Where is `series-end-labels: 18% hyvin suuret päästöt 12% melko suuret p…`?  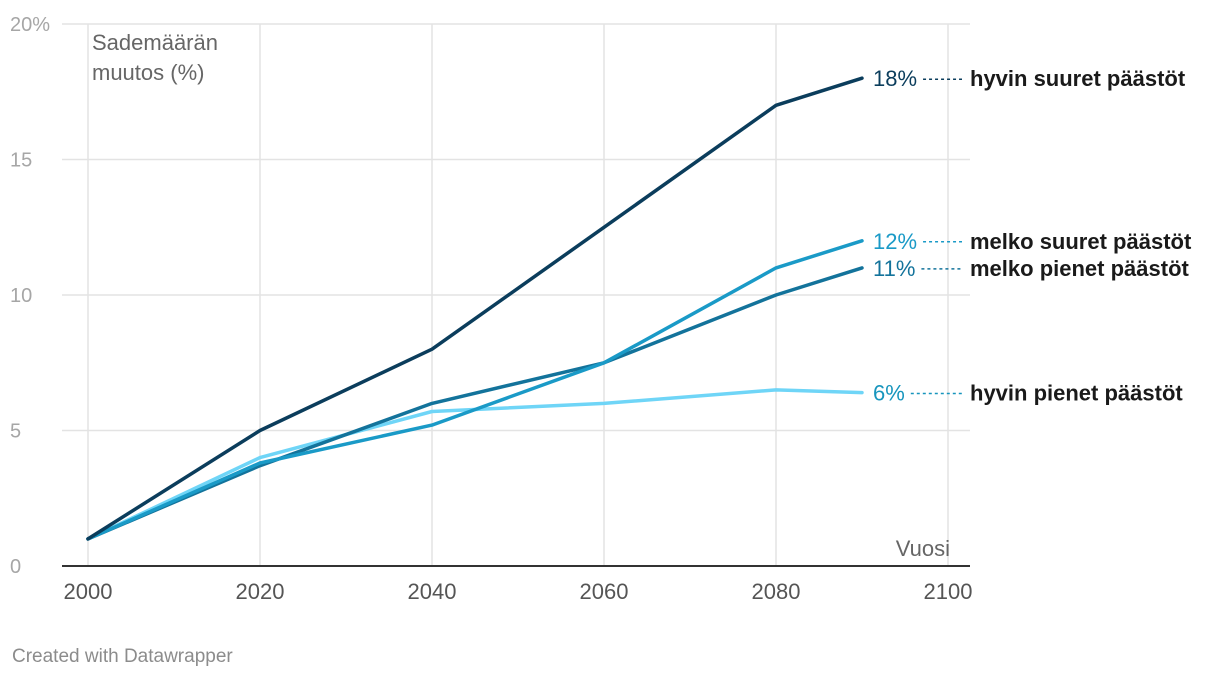 series-end-labels: 18% hyvin suuret päästöt 12% melko suuret p… is located at coordinates (1032, 235).